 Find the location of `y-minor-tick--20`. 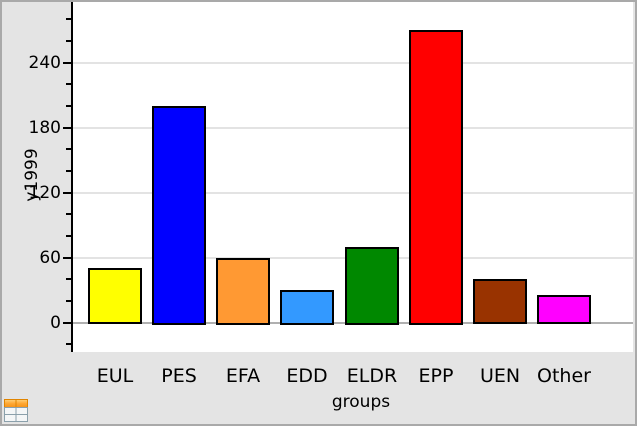

y-minor-tick--20 is located at coordinates (68, 344).